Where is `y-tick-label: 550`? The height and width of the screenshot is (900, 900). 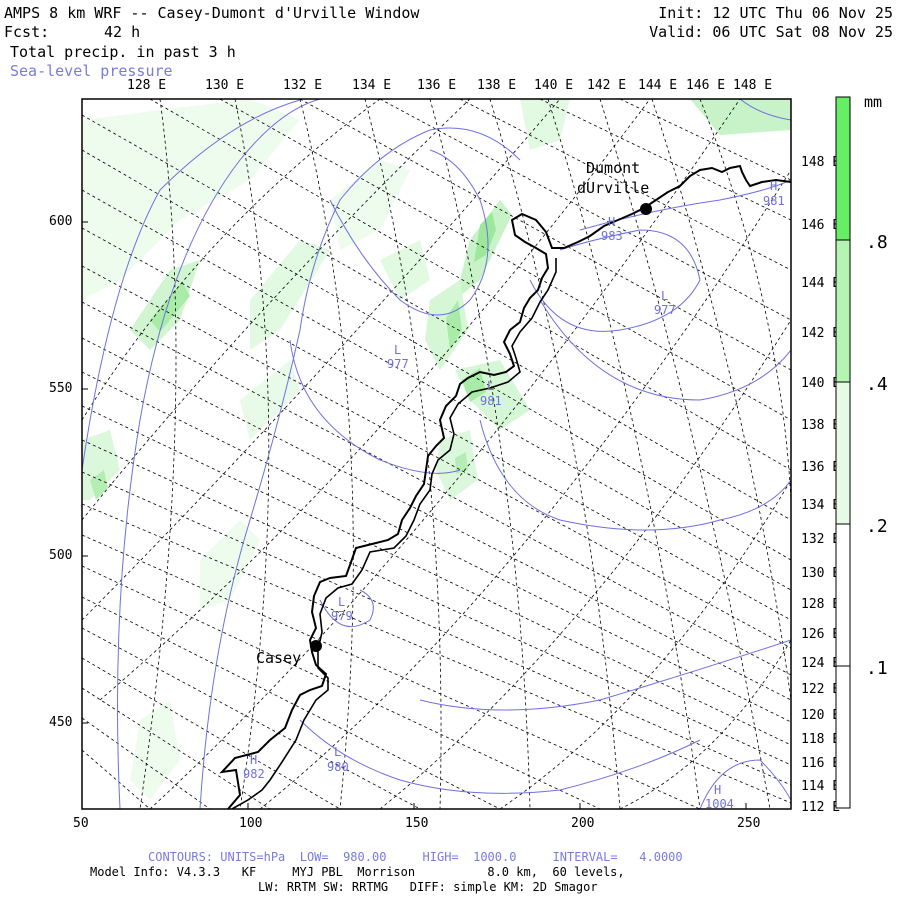 y-tick-label: 550 is located at coordinates (61, 388).